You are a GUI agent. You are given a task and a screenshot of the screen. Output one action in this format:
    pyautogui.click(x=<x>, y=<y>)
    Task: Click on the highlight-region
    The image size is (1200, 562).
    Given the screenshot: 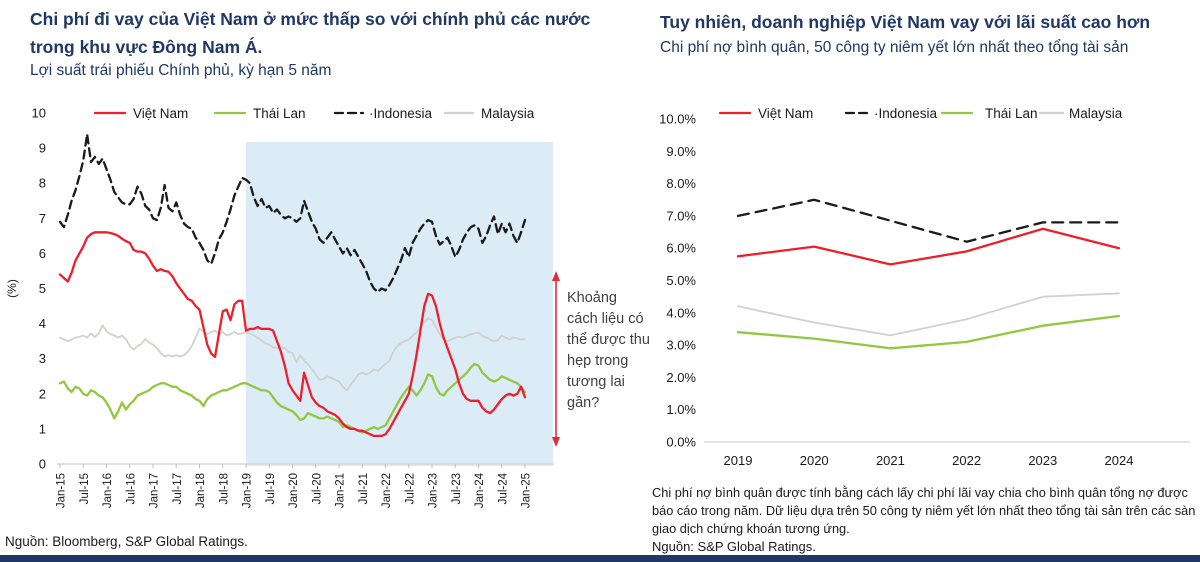 What is the action you would take?
    pyautogui.click(x=399, y=304)
    